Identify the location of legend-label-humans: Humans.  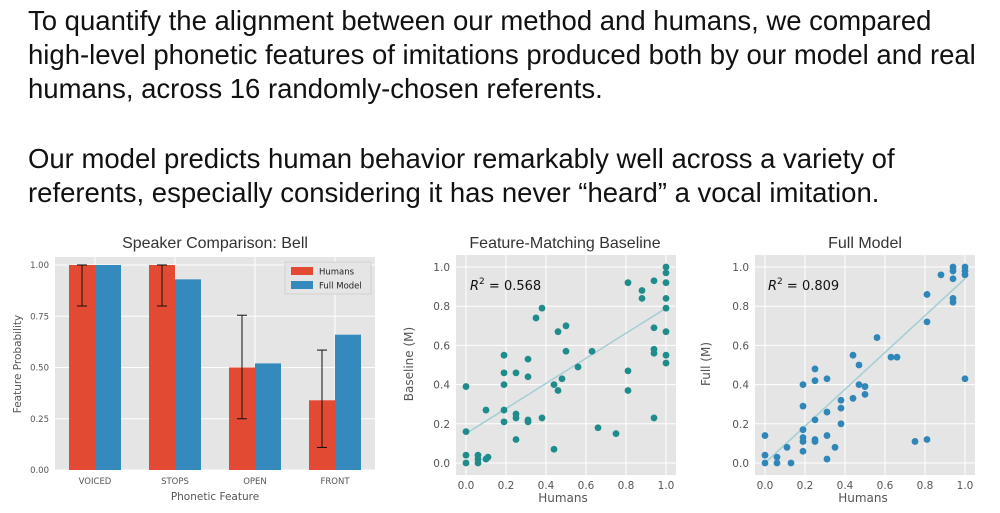
(337, 273).